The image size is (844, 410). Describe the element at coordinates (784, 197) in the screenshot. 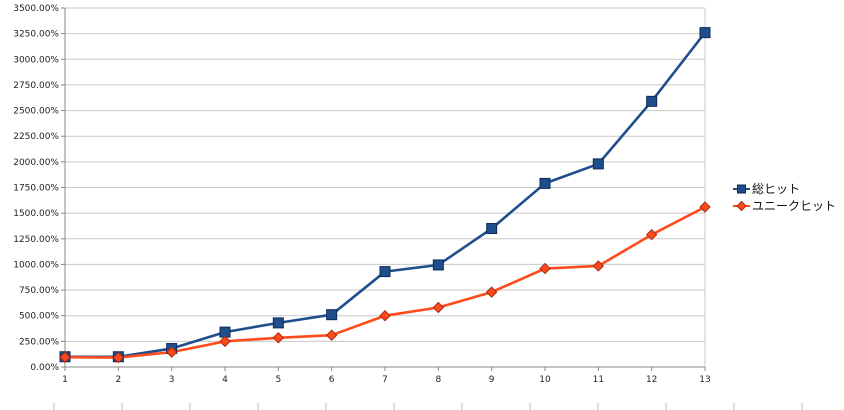

I see `legend: 総ヒット ユニークヒット` at that location.